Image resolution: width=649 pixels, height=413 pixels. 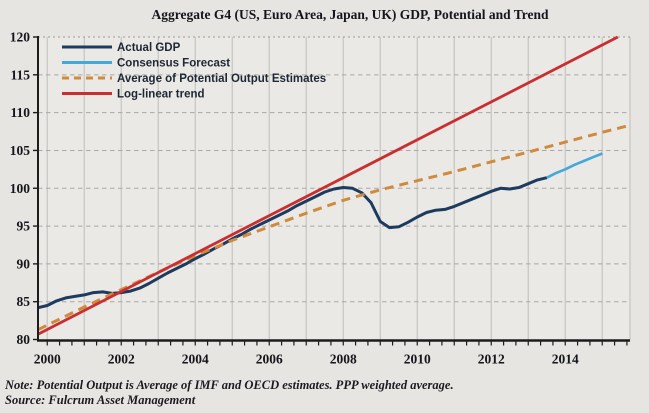 I want to click on x-tick-label-2000: 2000, so click(x=47, y=359).